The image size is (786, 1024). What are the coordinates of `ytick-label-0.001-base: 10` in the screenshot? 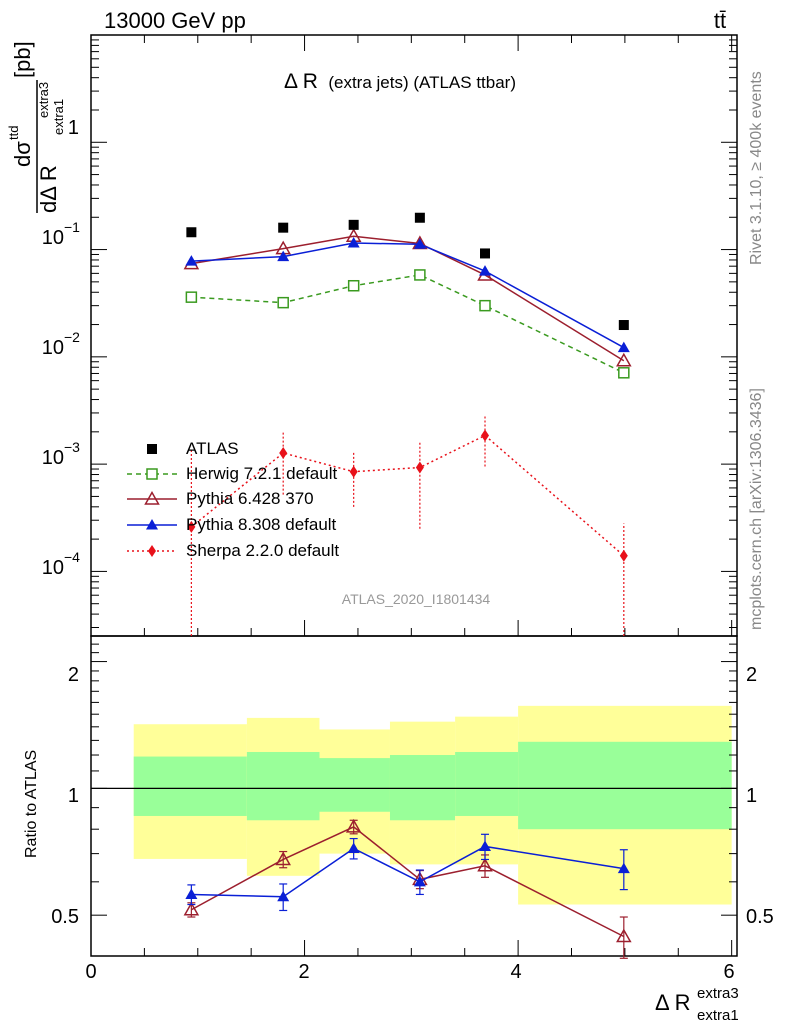 It's located at (53, 458).